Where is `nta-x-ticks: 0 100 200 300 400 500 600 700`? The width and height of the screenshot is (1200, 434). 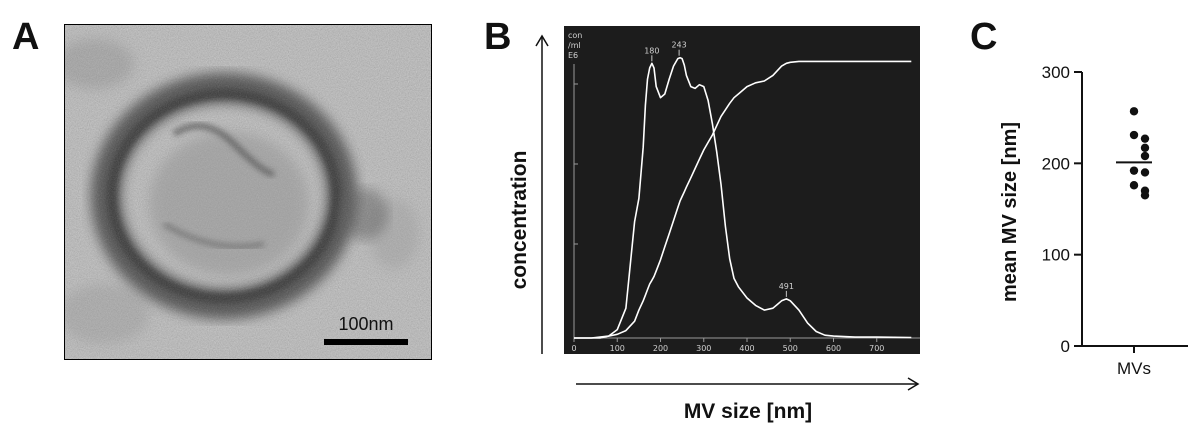 nta-x-ticks: 0 100 200 300 400 500 600 700 is located at coordinates (727, 345).